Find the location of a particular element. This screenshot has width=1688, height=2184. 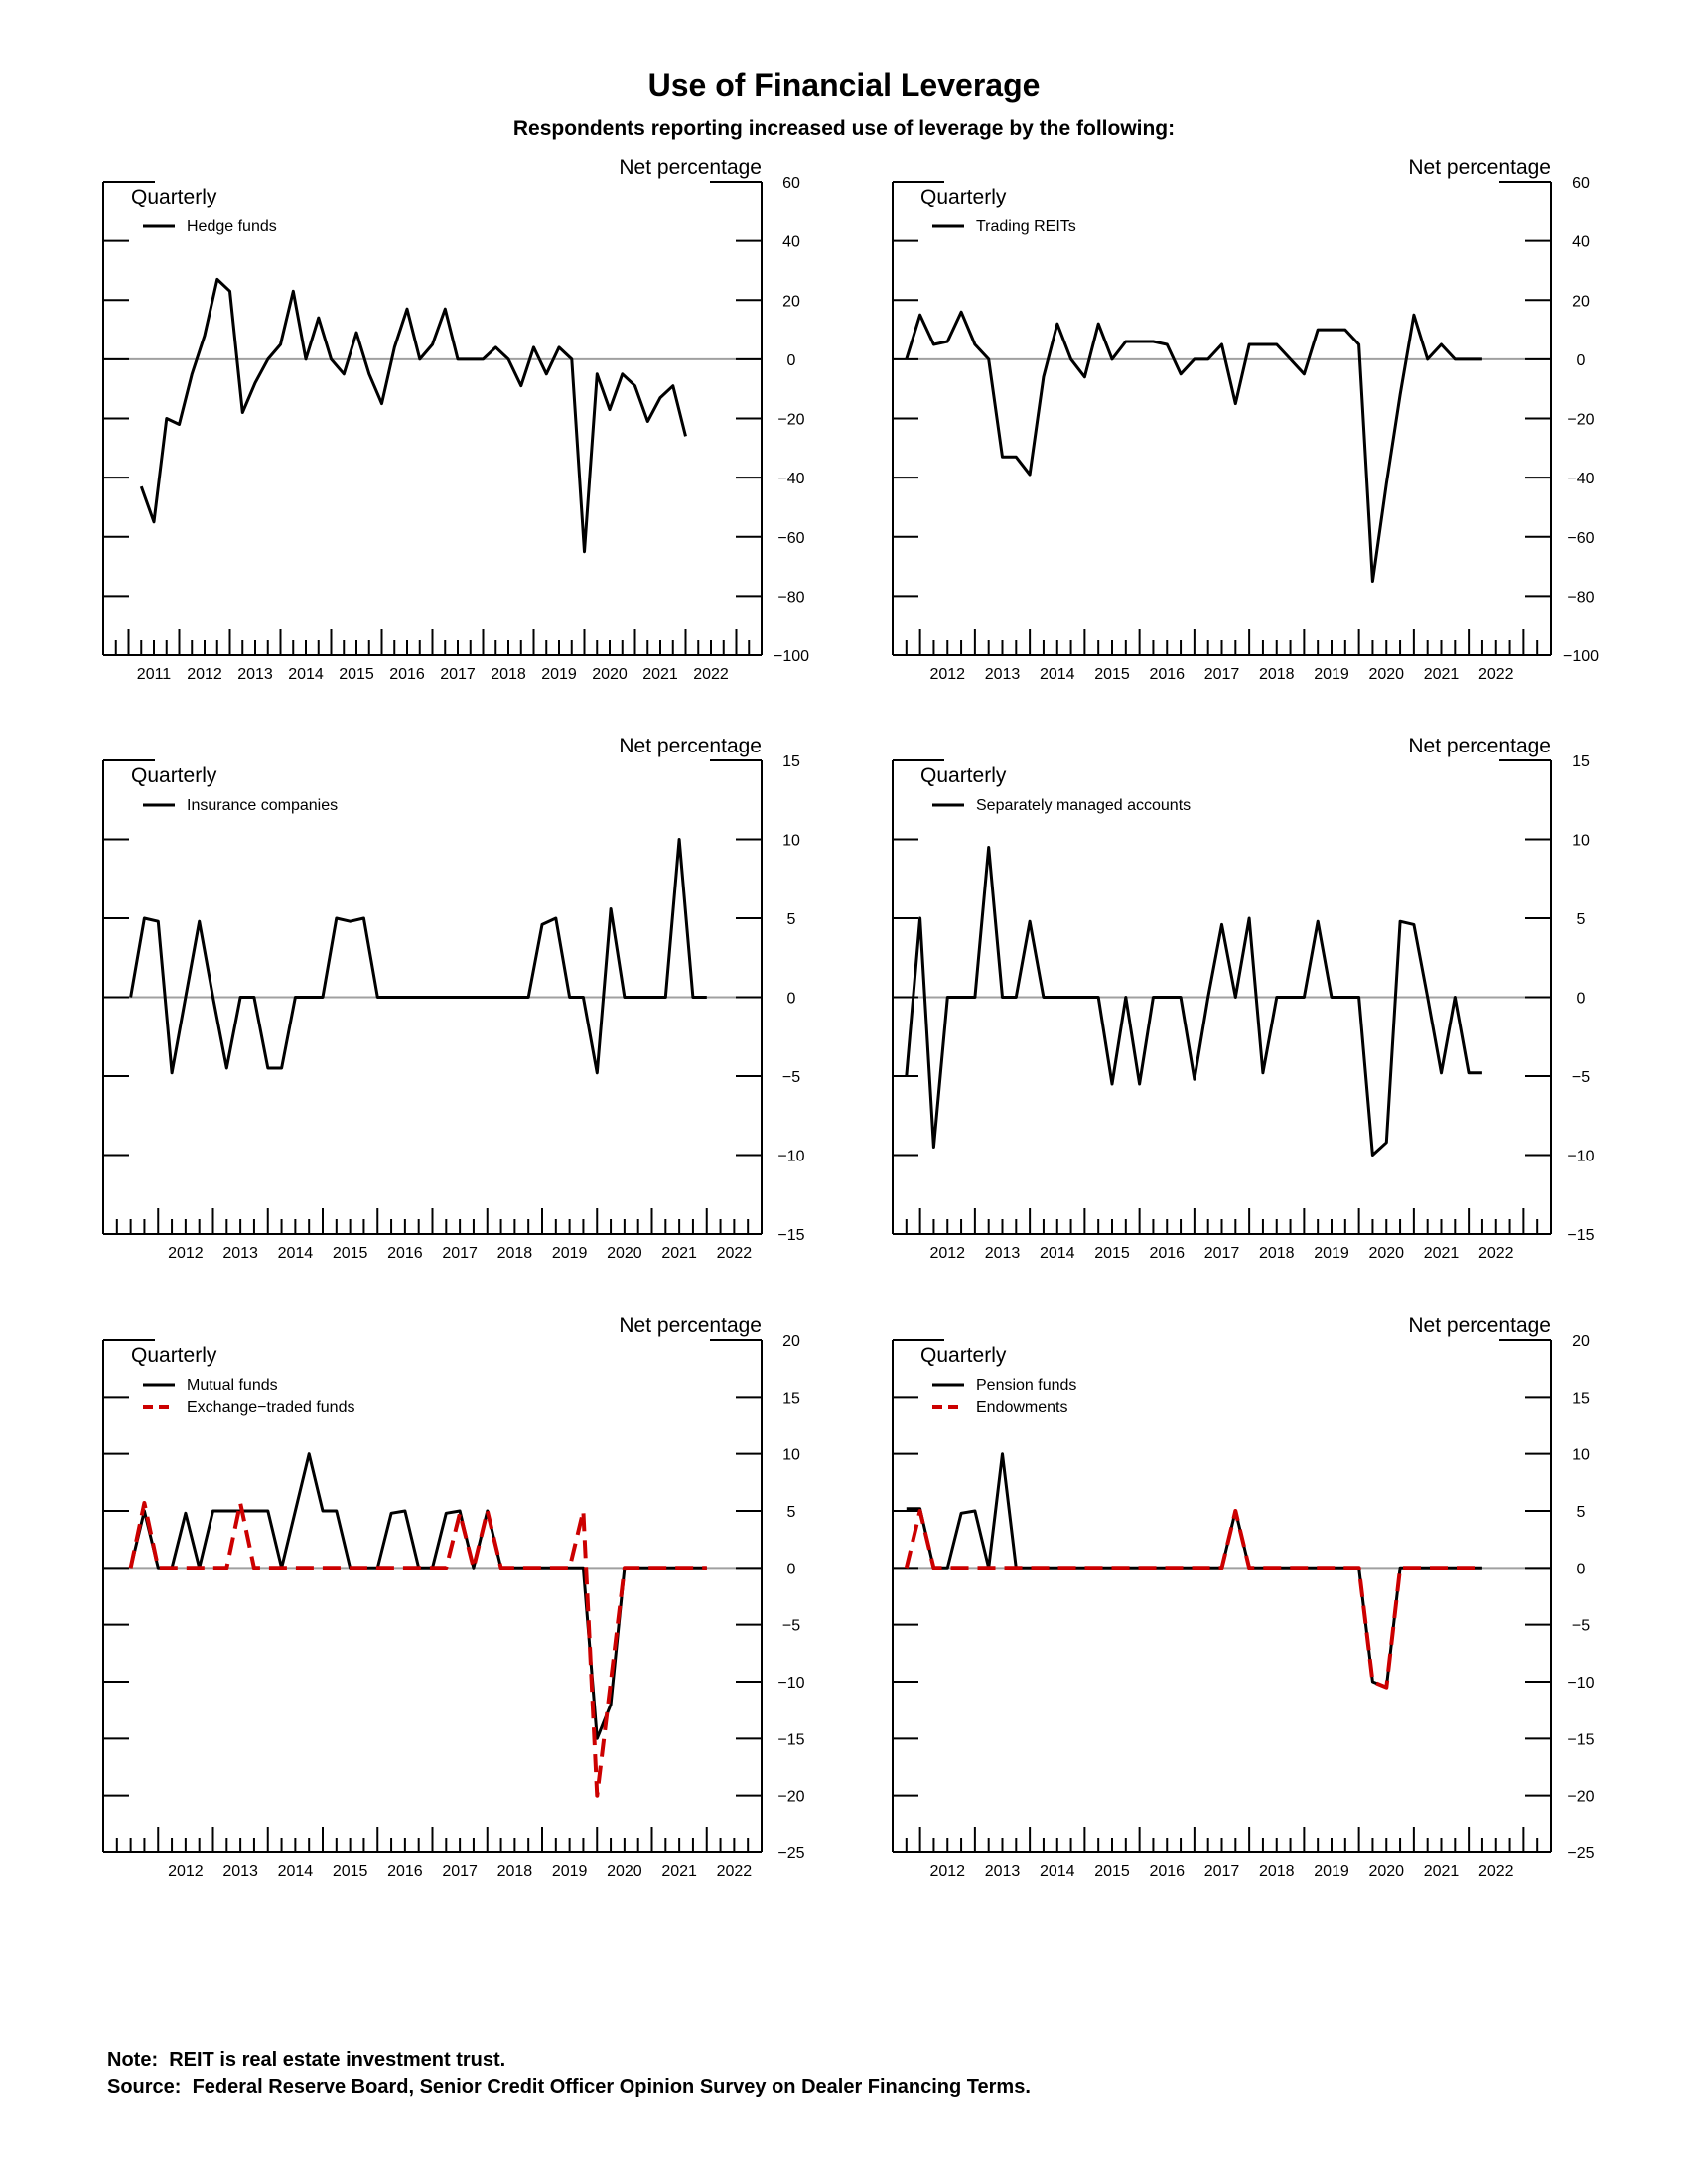

legend-label-1: Pension funds is located at coordinates (1026, 1385).